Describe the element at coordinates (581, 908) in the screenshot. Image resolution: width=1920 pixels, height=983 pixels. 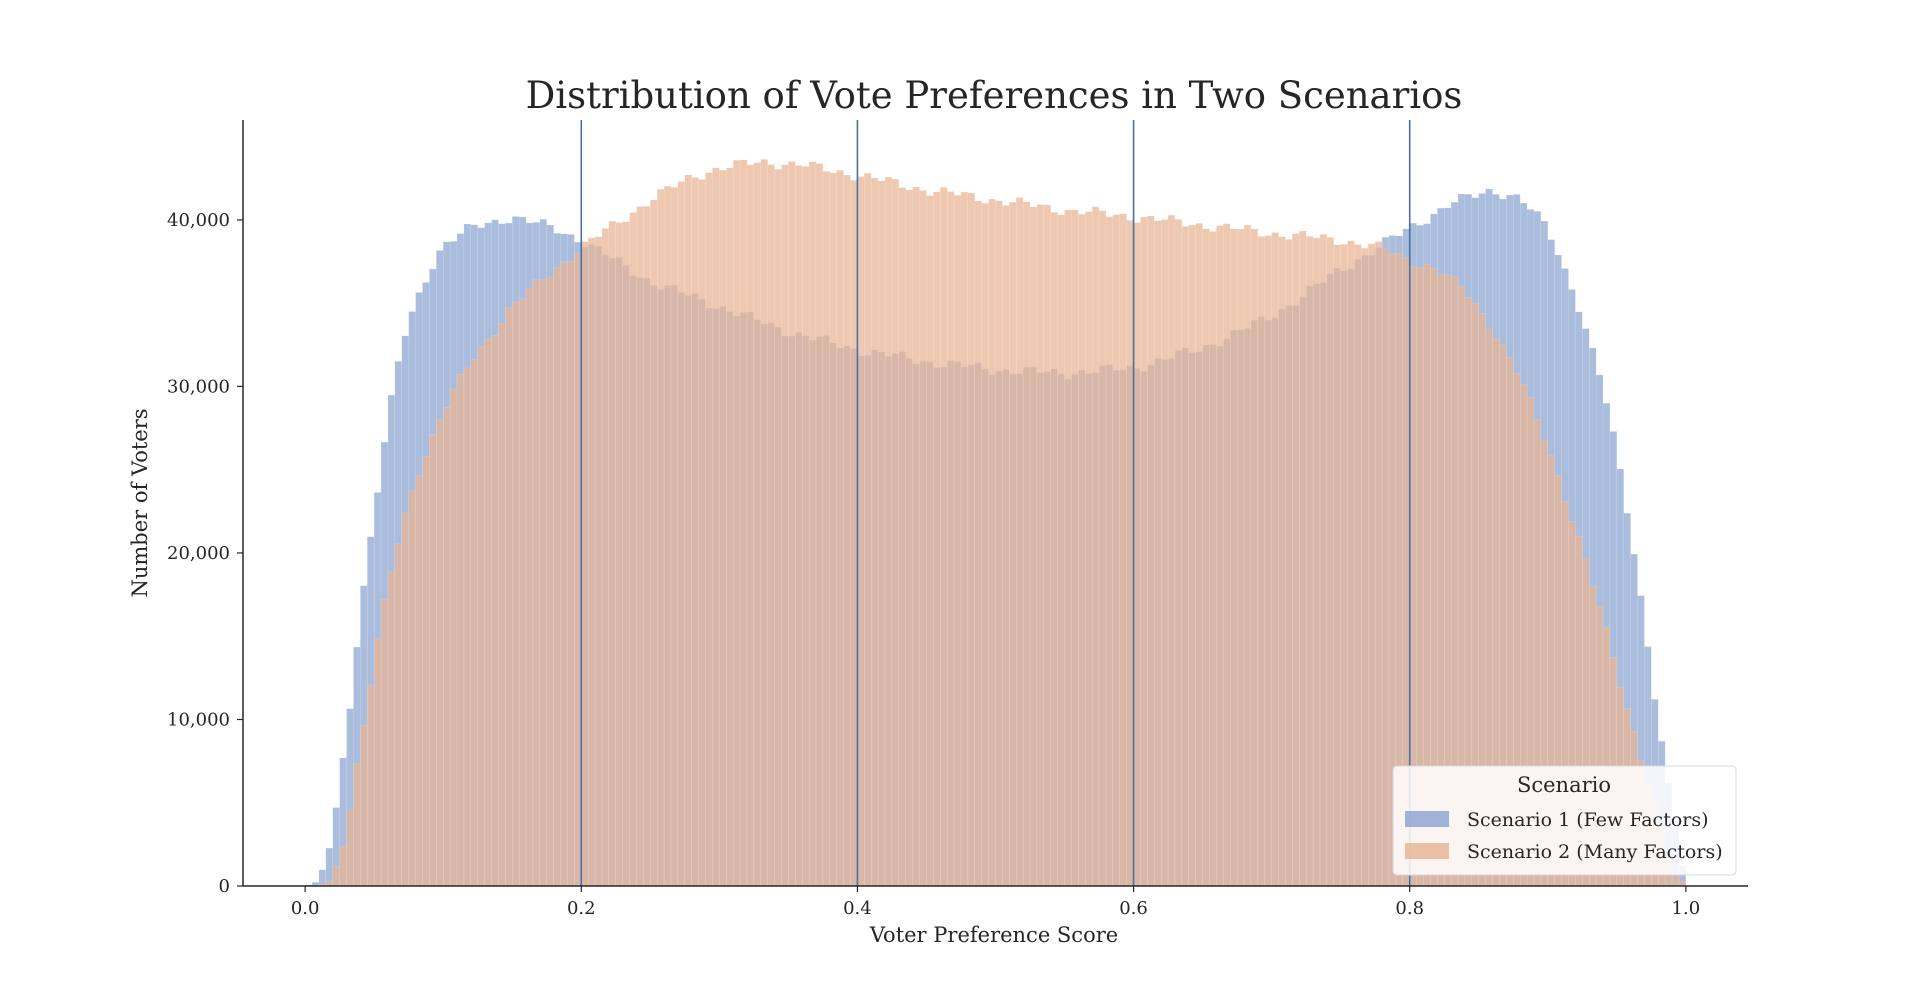
I see `x-tick-label: 0.2` at that location.